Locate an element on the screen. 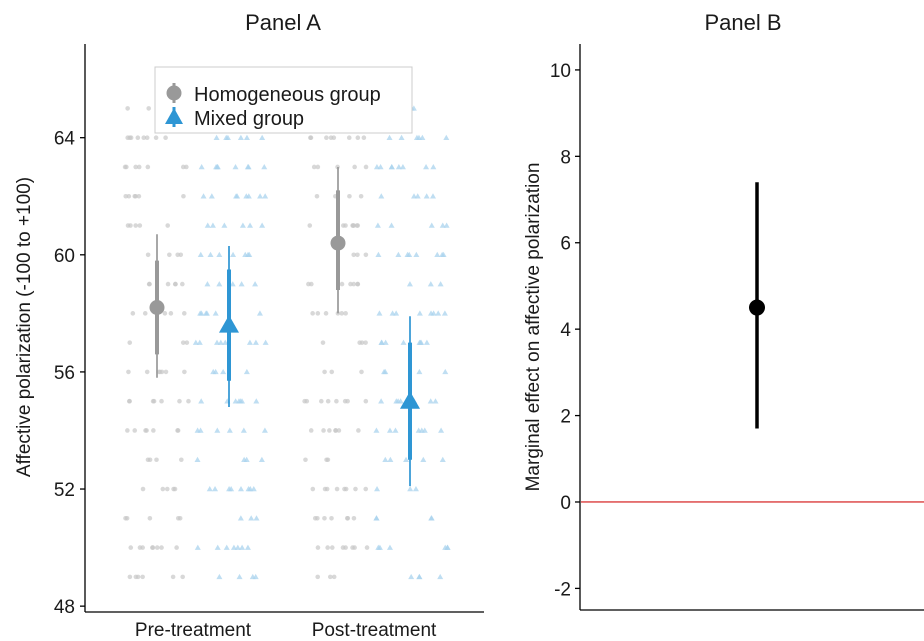 This screenshot has height=641, width=924. mean-point-mixed is located at coordinates (410, 400).